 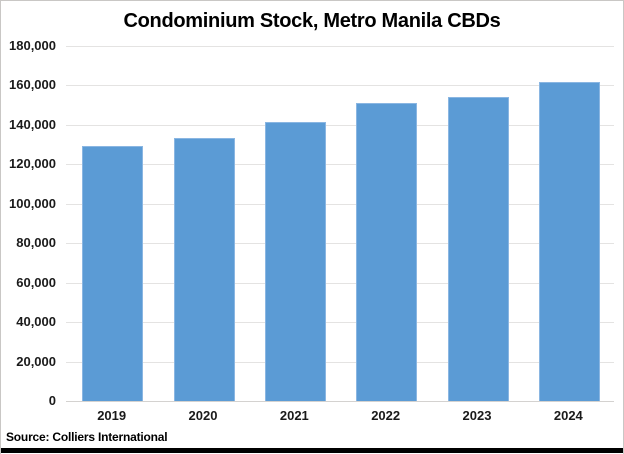 What do you see at coordinates (32, 164) in the screenshot?
I see `y-tick-label: 120,000` at bounding box center [32, 164].